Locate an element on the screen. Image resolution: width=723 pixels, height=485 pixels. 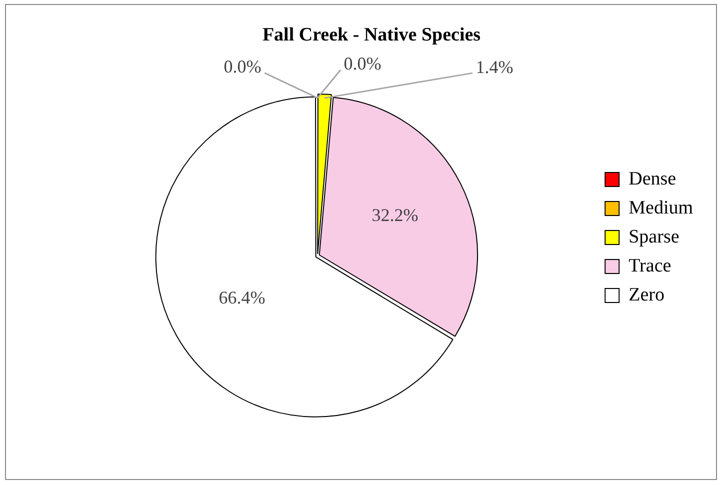
data-label: 66.4% is located at coordinates (242, 297).